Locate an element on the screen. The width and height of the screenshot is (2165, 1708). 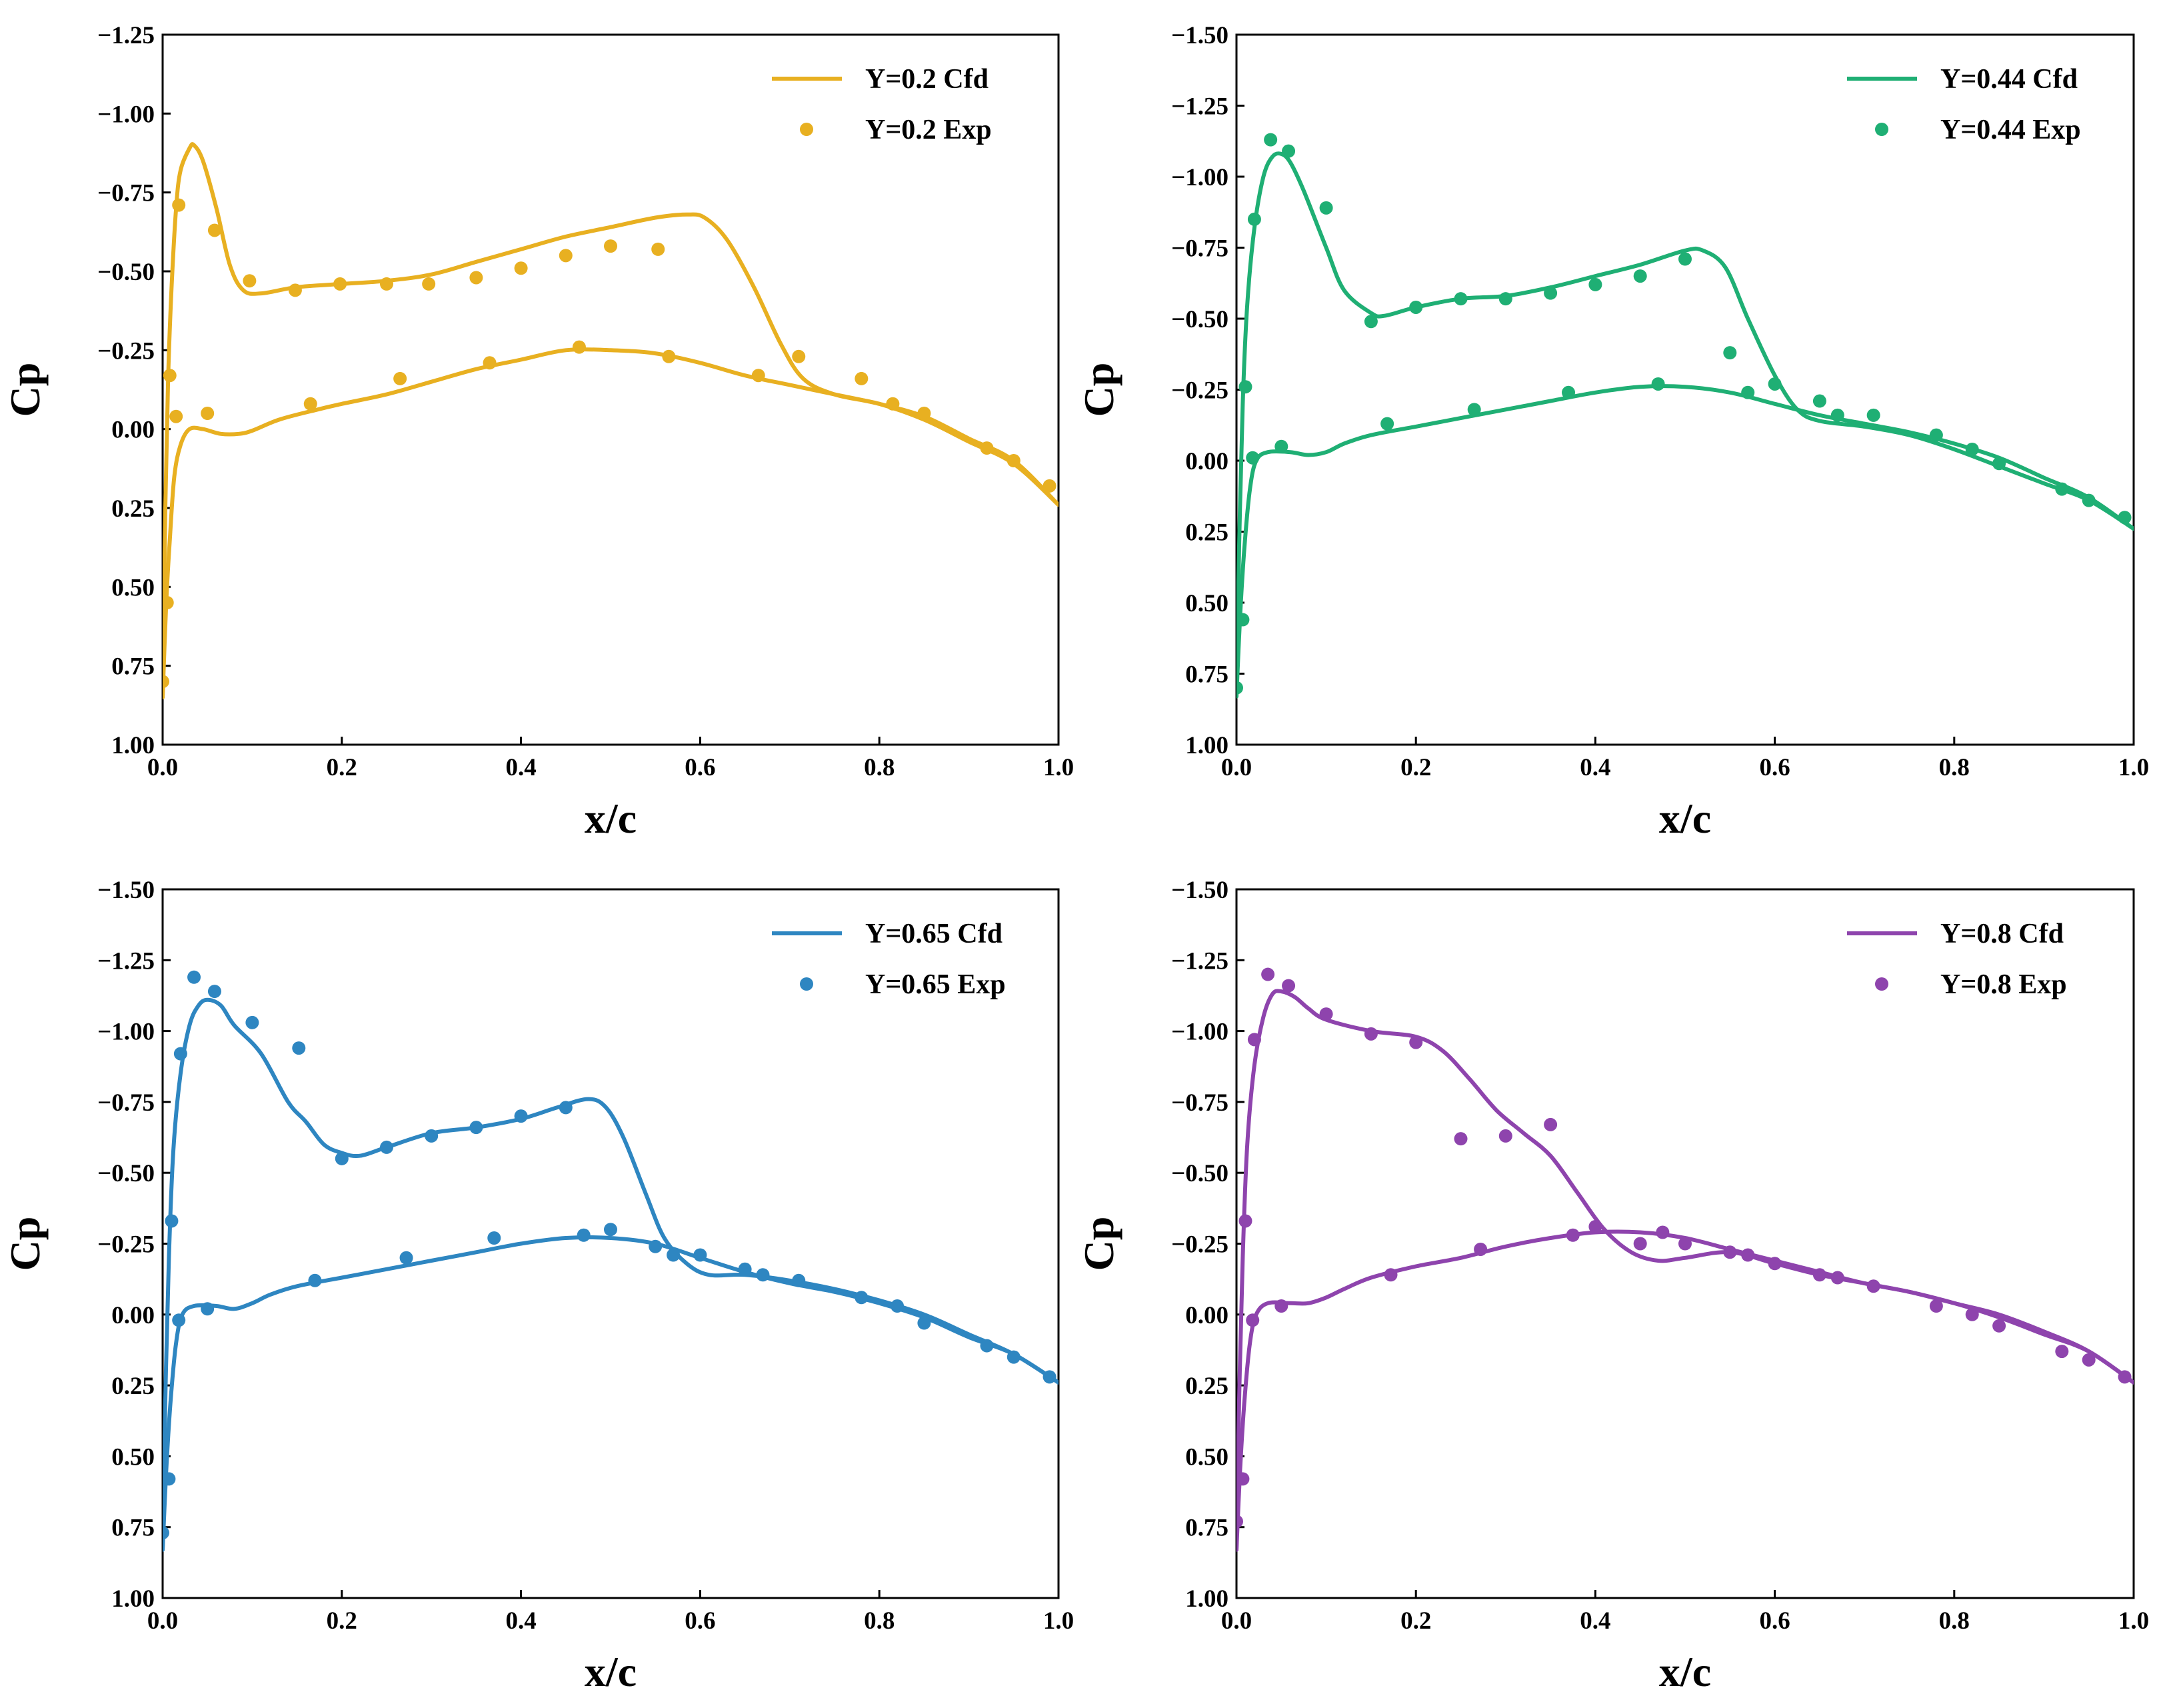
y-tick-label: 0.00 is located at coordinates (1206, 461).